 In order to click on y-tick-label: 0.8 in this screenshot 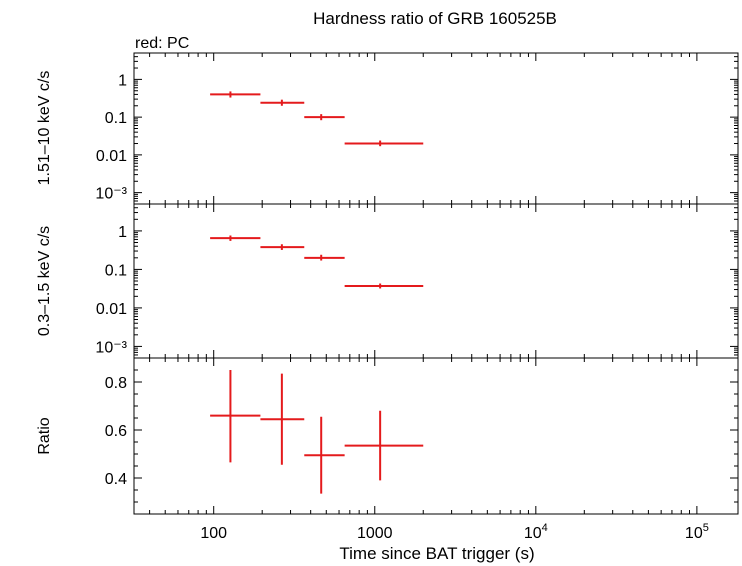, I will do `click(116, 383)`.